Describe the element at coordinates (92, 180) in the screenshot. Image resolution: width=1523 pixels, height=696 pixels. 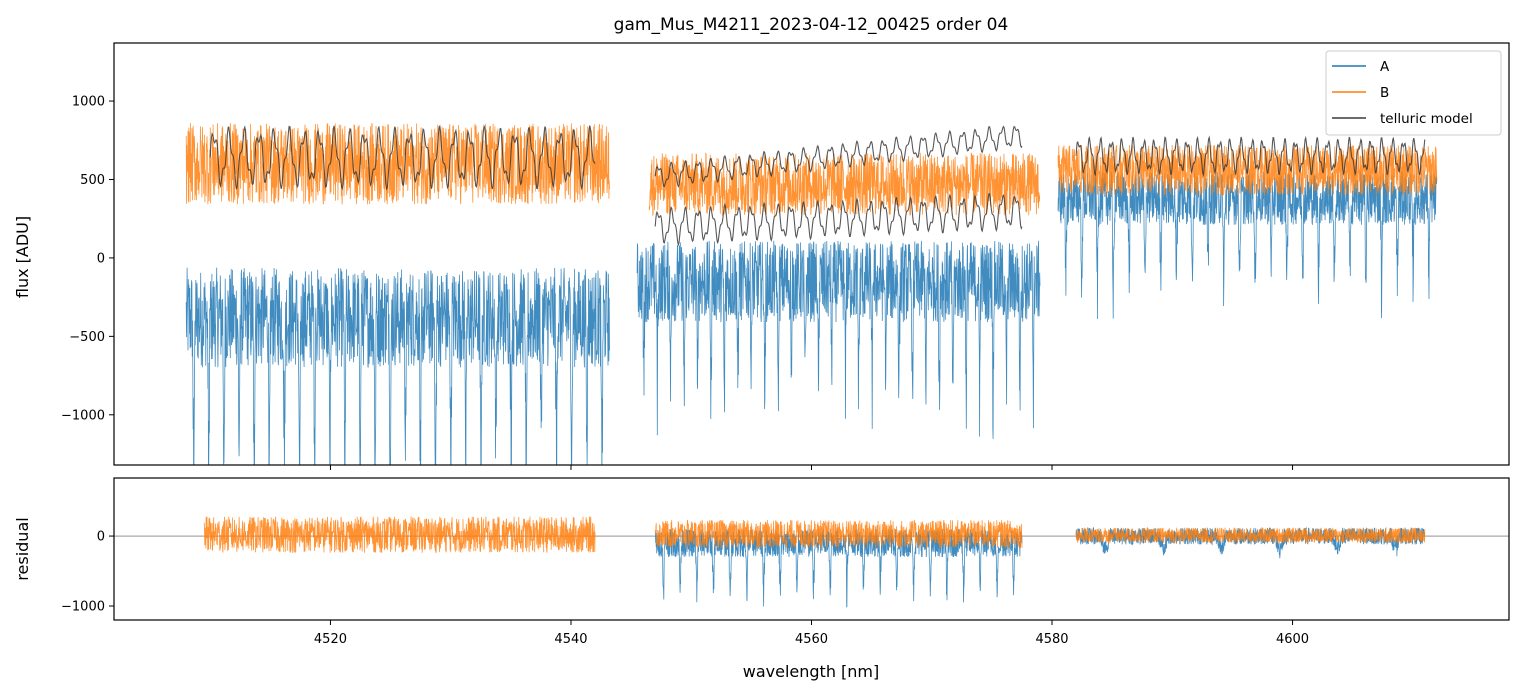
I see `y-tick-label: 500` at that location.